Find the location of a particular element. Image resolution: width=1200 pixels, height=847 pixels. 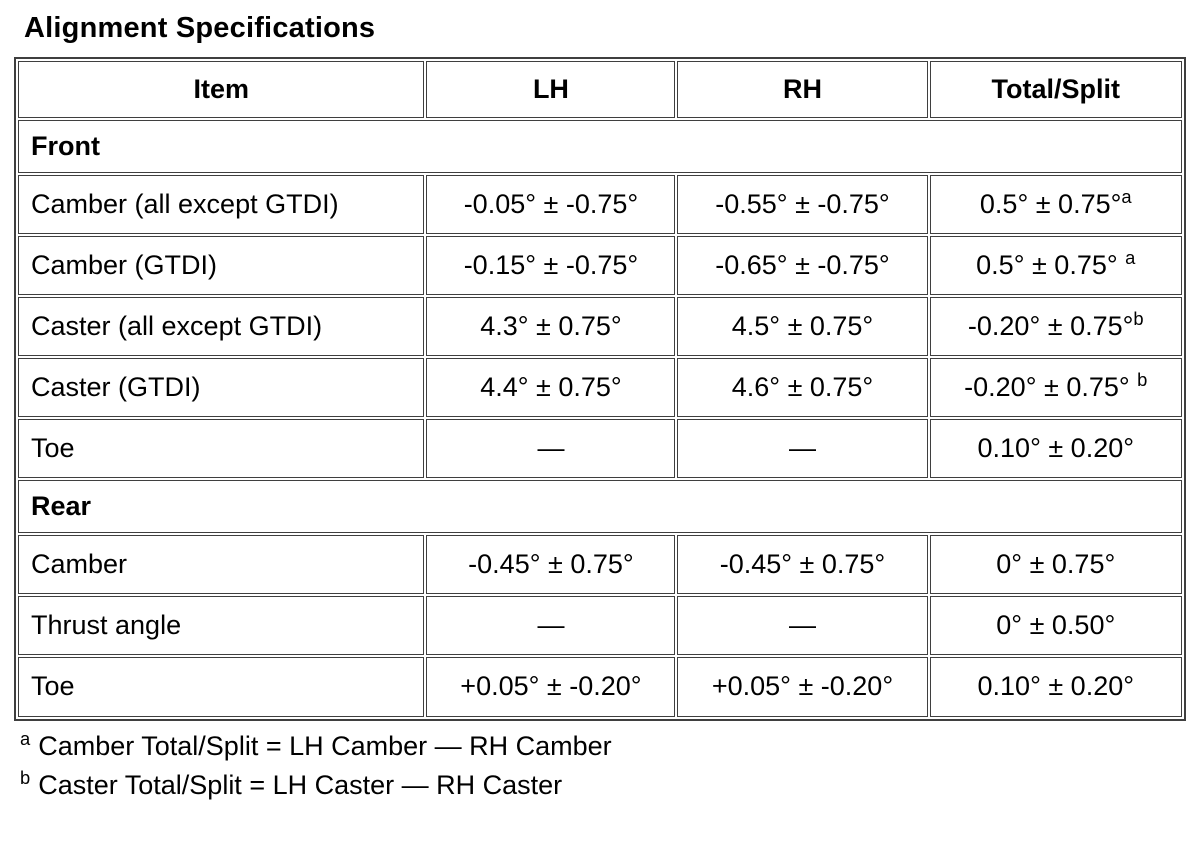

column-header-item: Item is located at coordinates (221, 90).